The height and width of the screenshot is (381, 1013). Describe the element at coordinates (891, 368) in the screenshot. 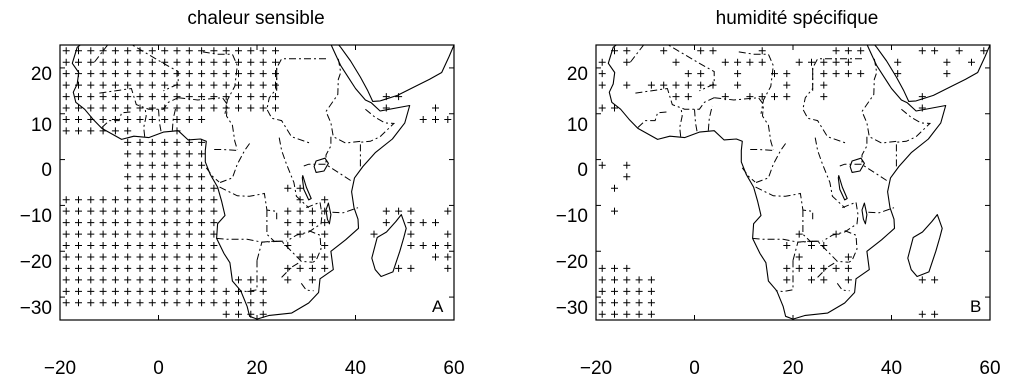

I see `x-tick-label: 40` at that location.